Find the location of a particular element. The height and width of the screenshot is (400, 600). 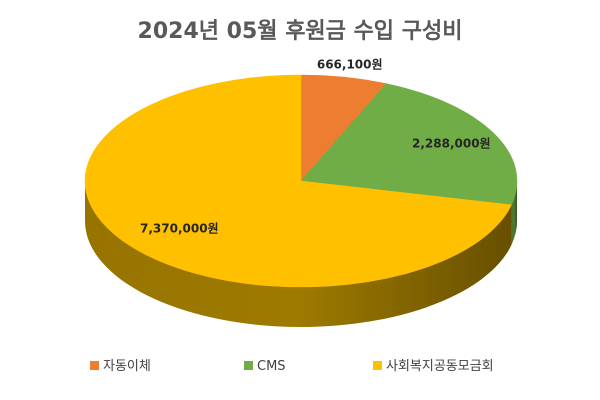

slice-cms is located at coordinates (409, 144).